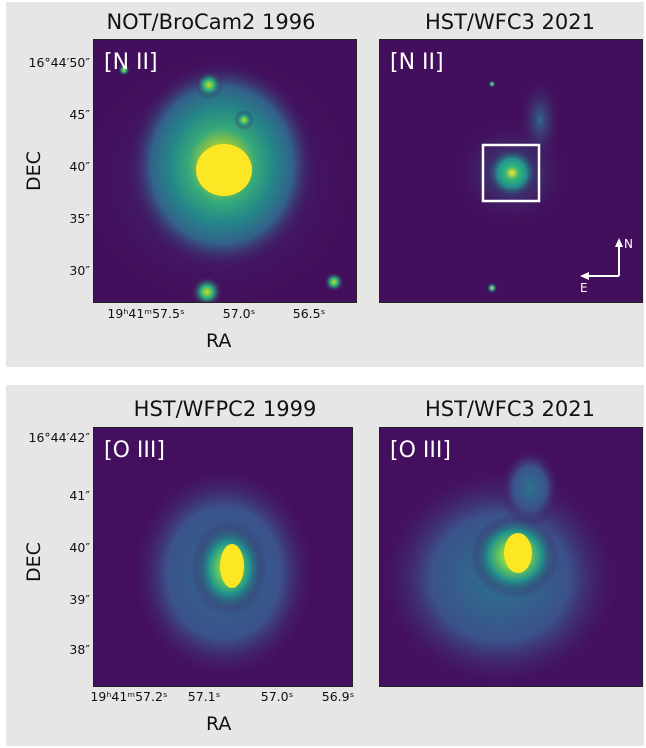  What do you see at coordinates (79, 114) in the screenshot?
I see `y-tick-label: 45″` at bounding box center [79, 114].